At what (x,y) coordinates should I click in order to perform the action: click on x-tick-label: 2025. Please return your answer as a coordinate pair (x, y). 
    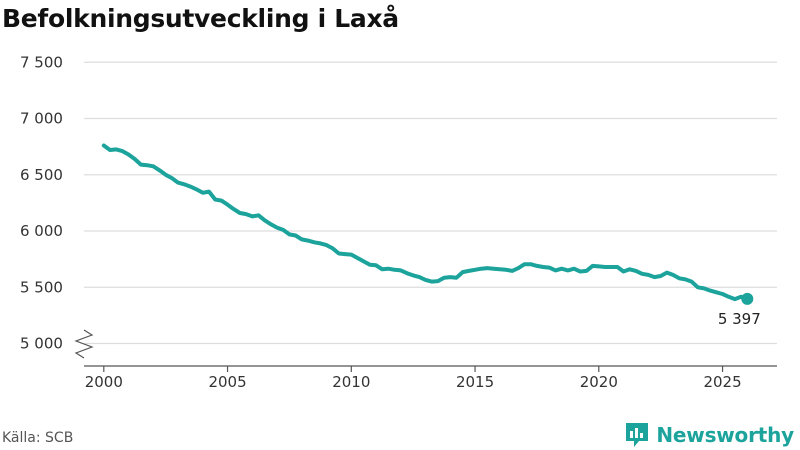
    Looking at the image, I should click on (722, 382).